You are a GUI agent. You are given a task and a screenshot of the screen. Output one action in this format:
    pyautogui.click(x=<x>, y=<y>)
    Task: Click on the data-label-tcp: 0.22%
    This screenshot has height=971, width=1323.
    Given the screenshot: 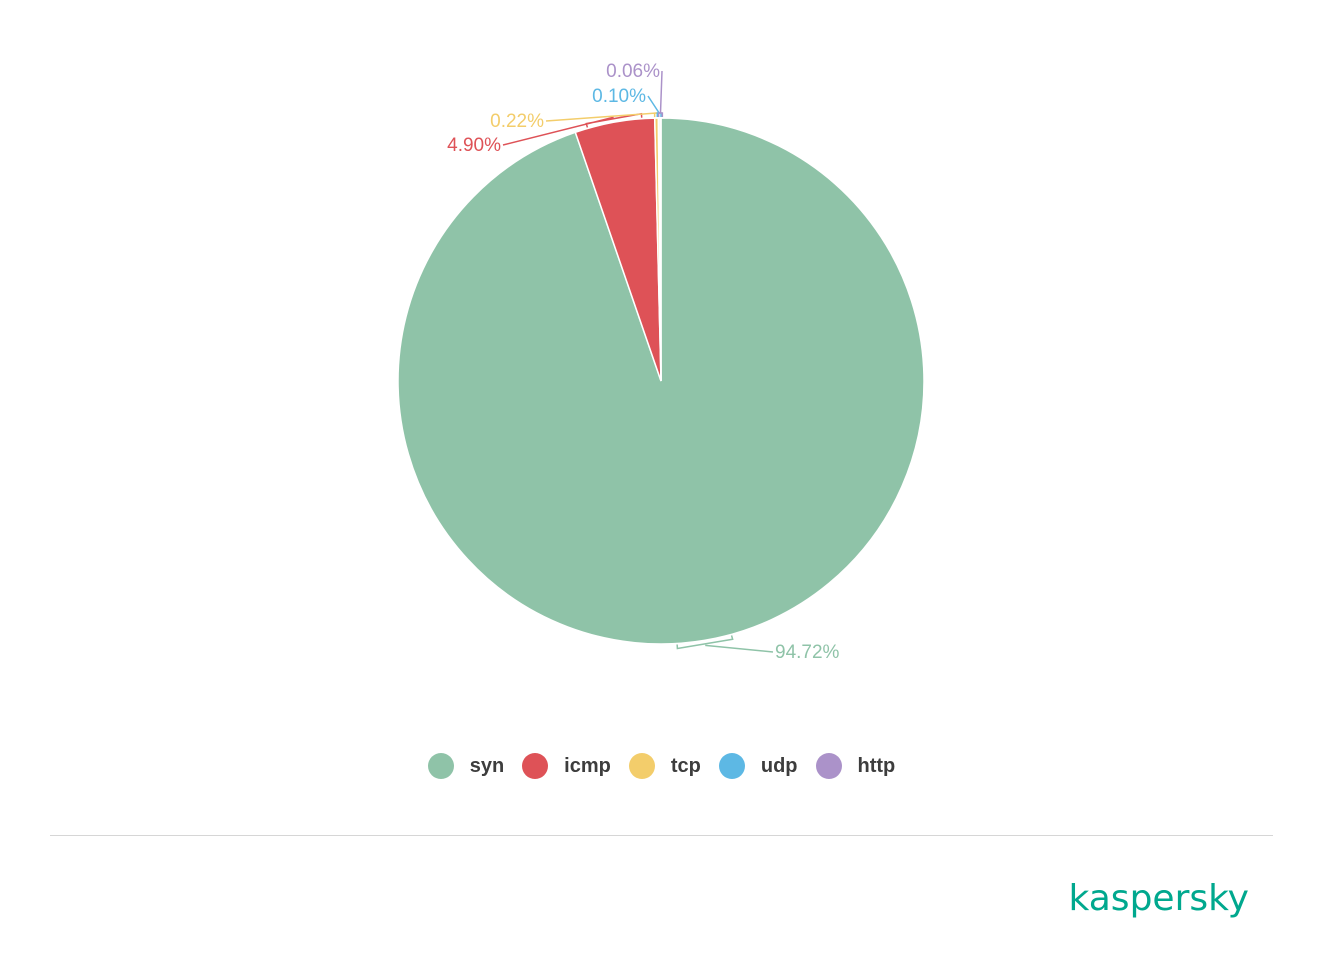 What is the action you would take?
    pyautogui.click(x=517, y=121)
    